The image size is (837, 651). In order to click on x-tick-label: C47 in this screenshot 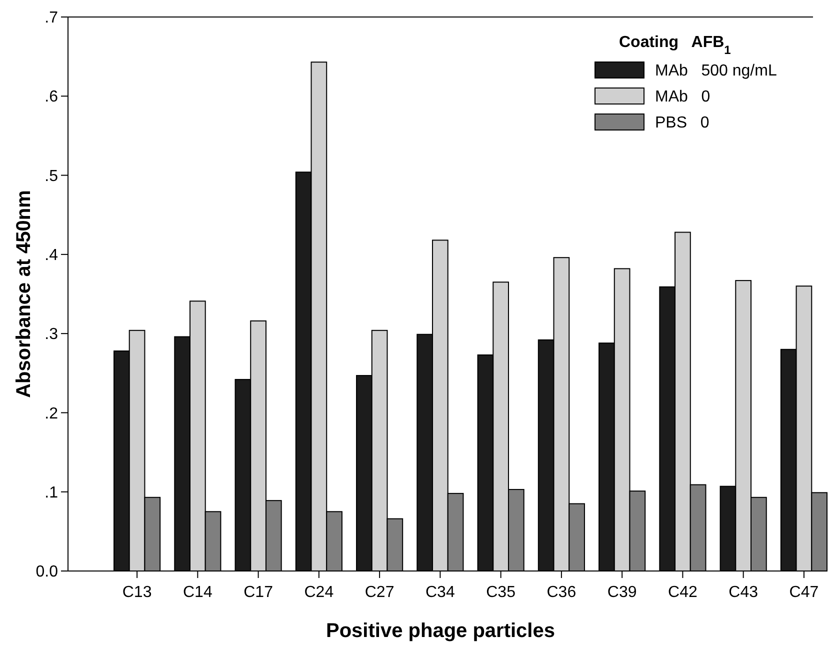, I will do `click(804, 592)`.